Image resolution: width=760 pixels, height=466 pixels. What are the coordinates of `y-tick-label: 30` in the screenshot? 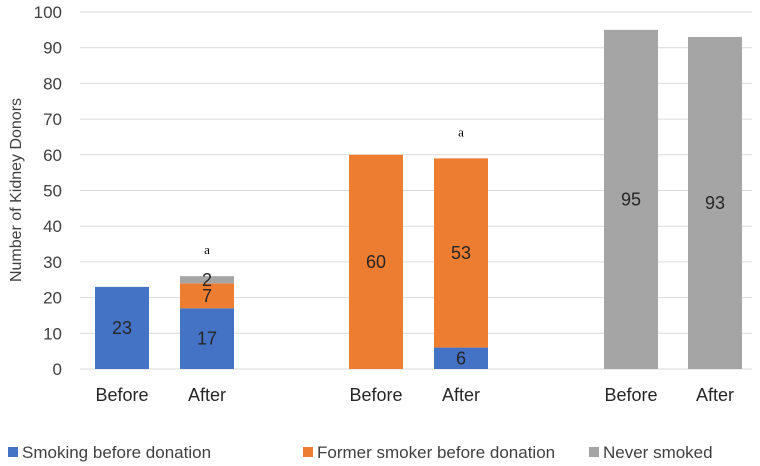 It's located at (52, 262).